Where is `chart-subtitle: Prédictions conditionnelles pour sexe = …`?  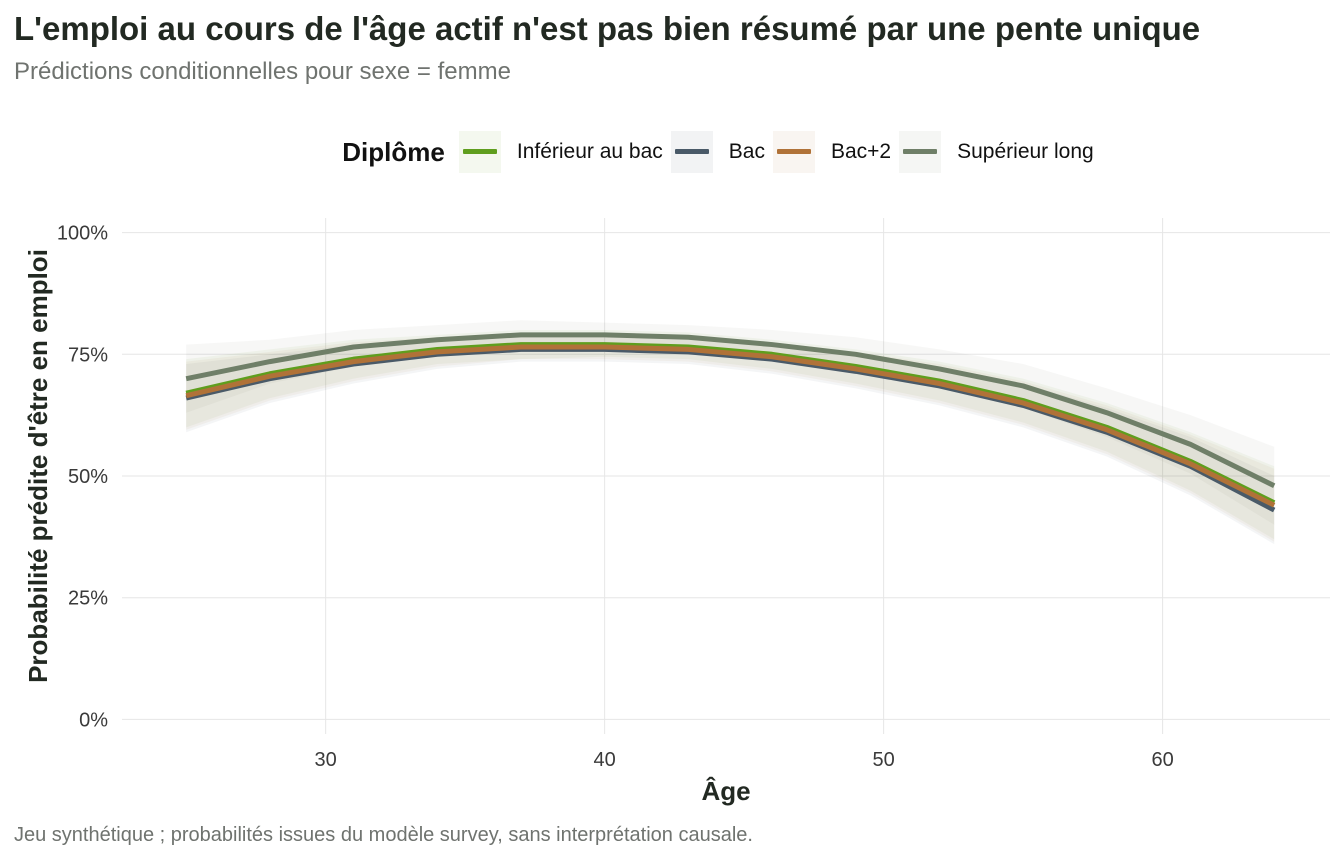
chart-subtitle: Prédictions conditionnelles pour sexe = … is located at coordinates (262, 71).